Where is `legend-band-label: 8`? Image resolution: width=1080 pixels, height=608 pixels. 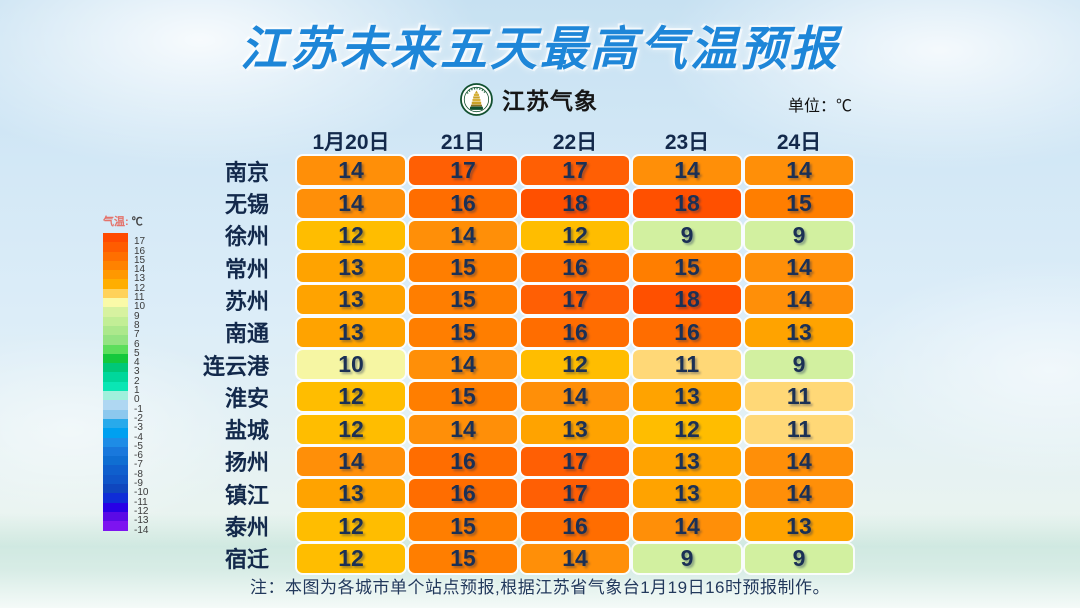
legend-band-label: 8 is located at coordinates (137, 325).